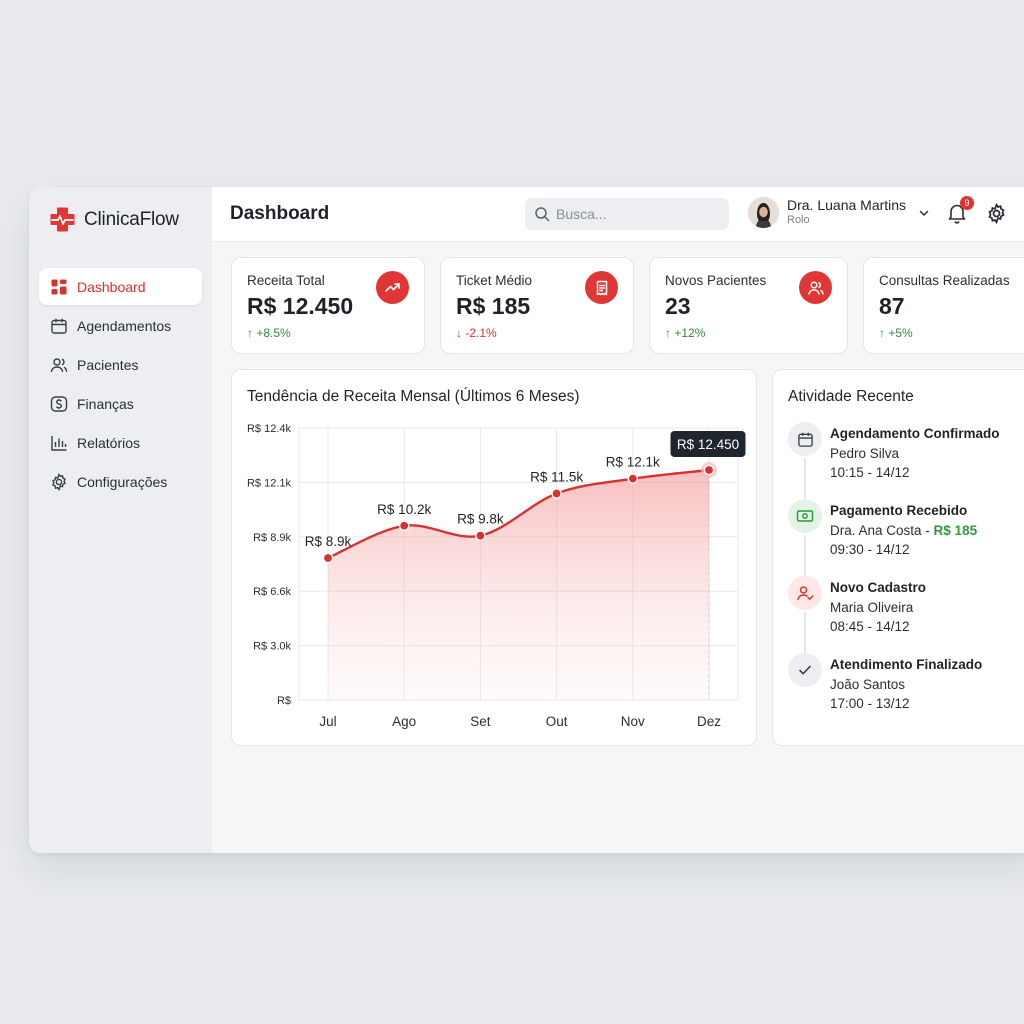  I want to click on y-tick-label: R$ 12.4k, so click(269, 429).